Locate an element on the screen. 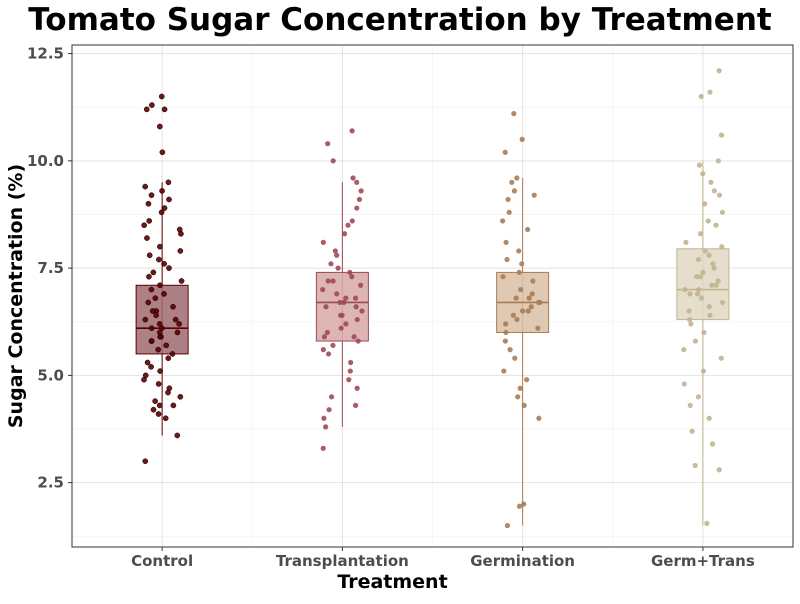 Image resolution: width=800 pixels, height=604 pixels. chart-title: Tomato Sugar Concentration by Treatment is located at coordinates (400, 20).